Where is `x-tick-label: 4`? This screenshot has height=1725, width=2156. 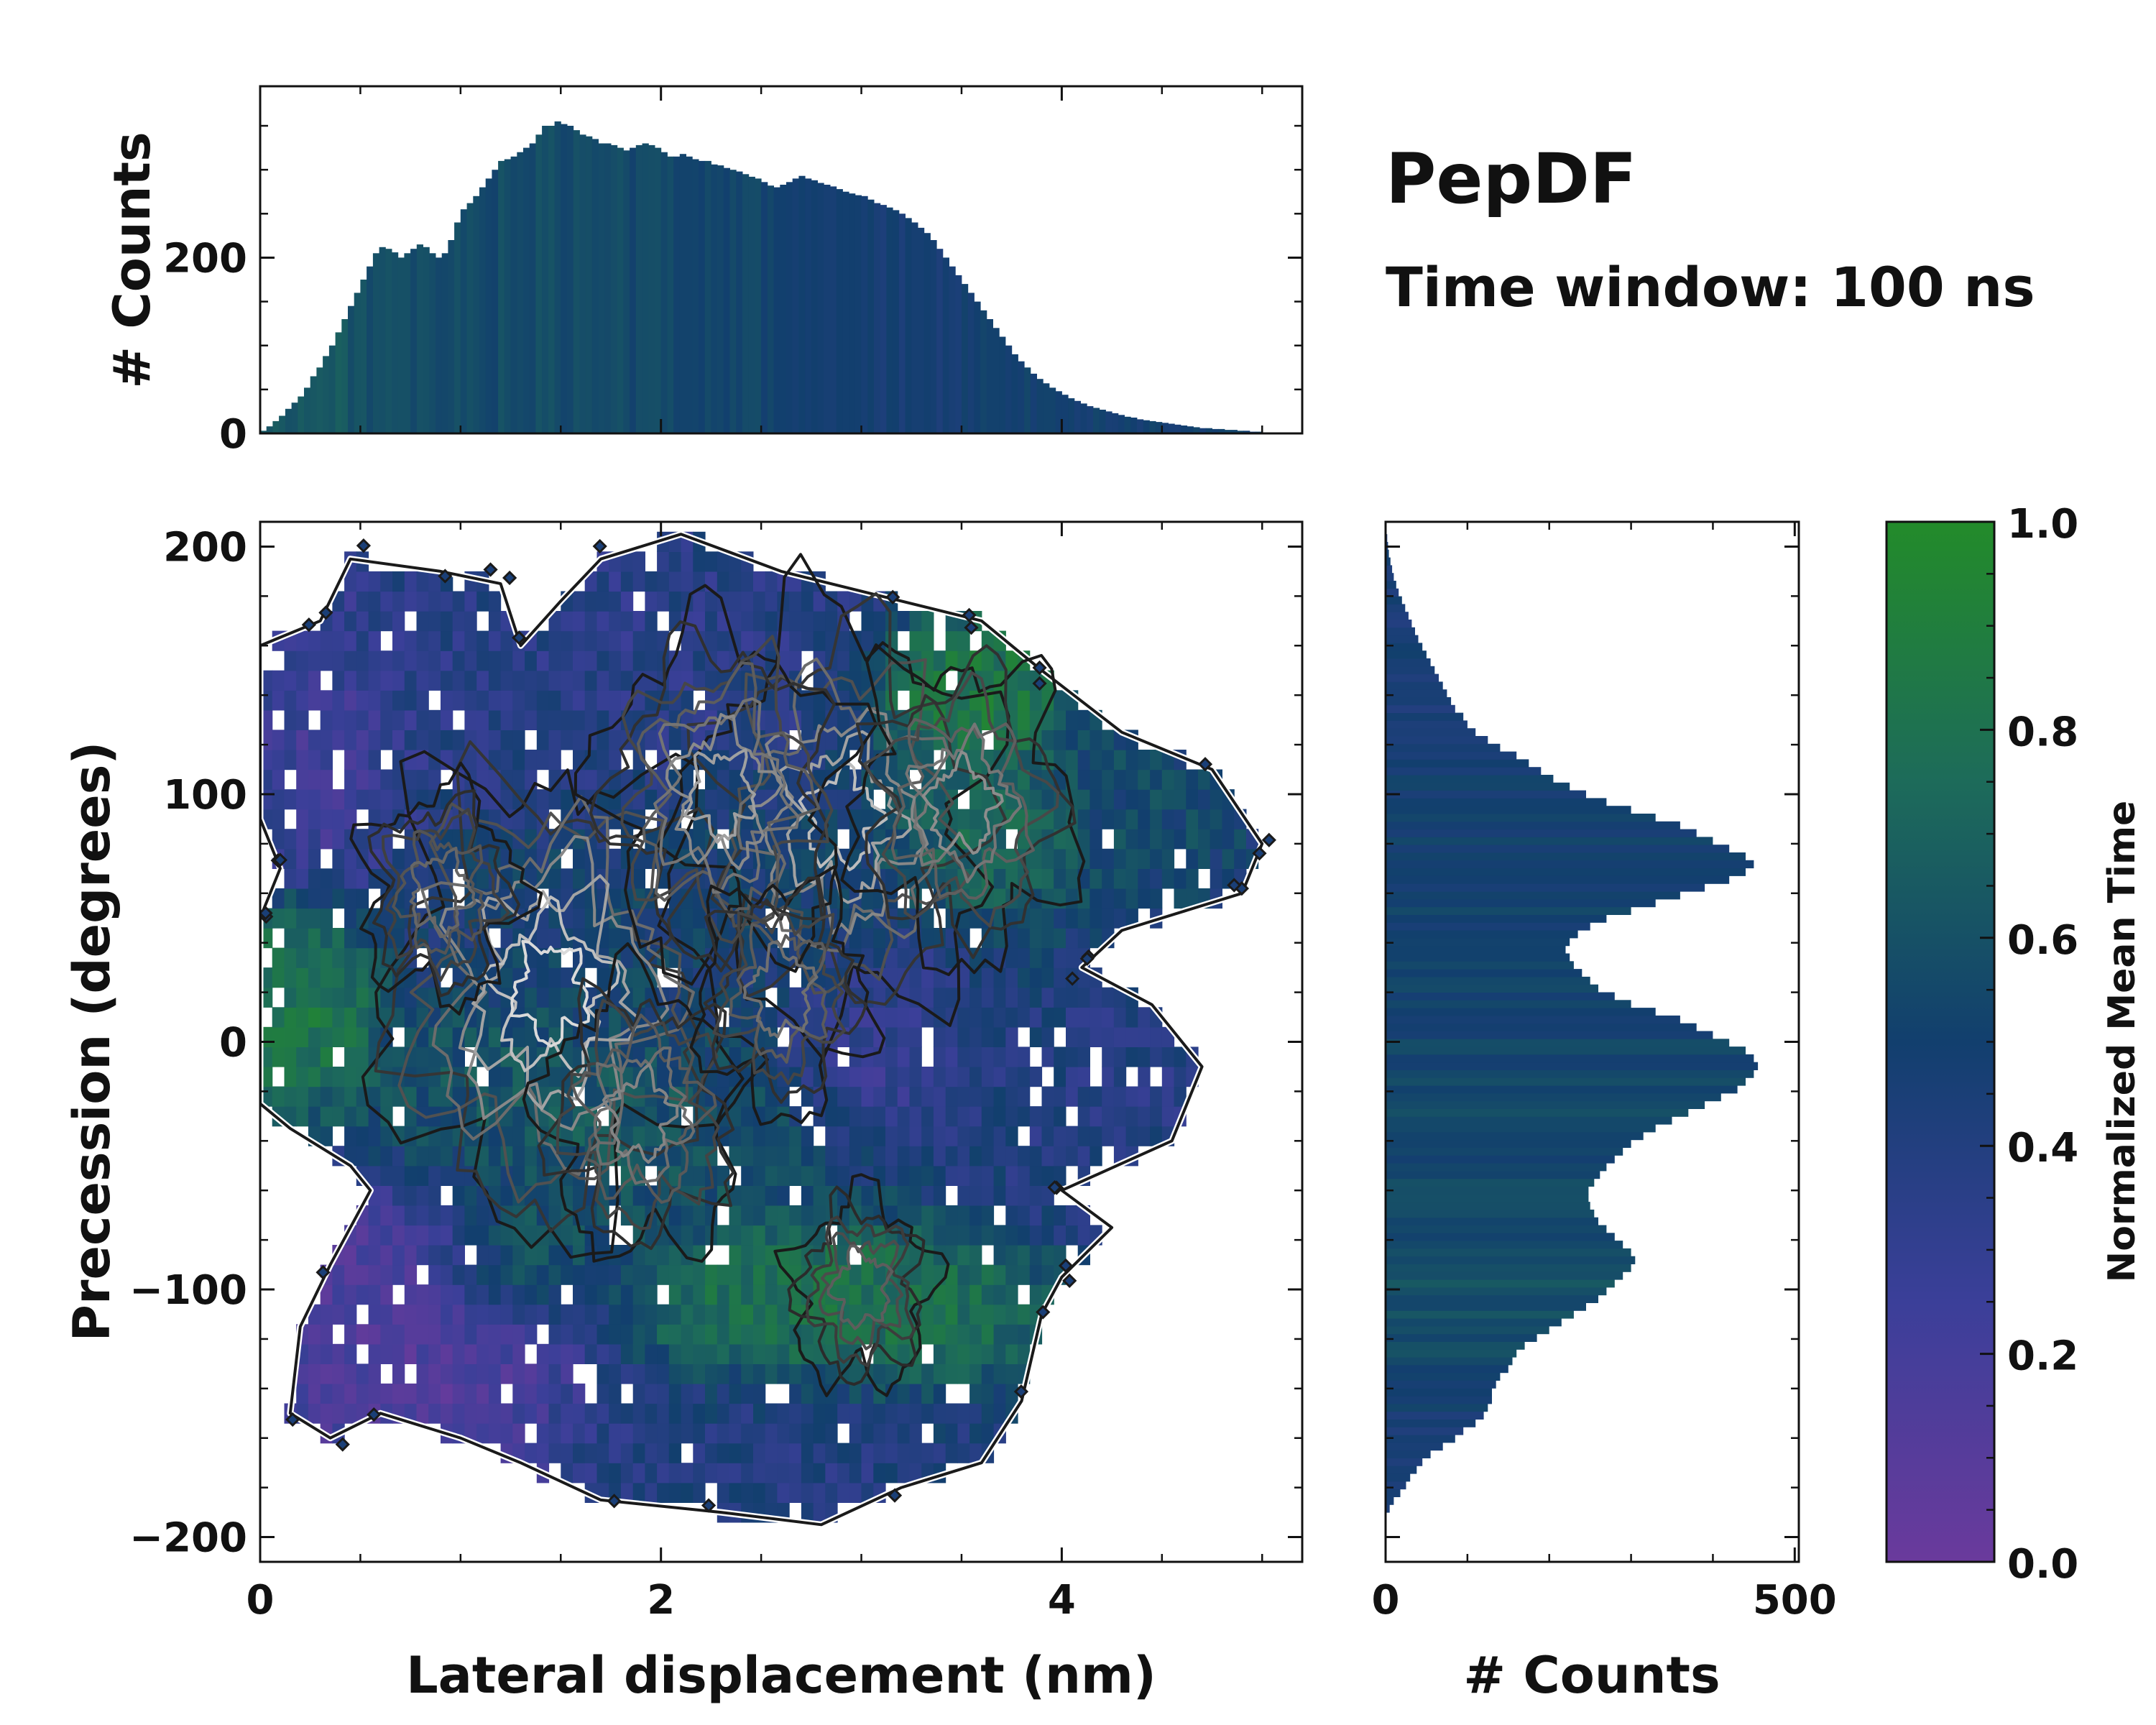 x-tick-label: 4 is located at coordinates (1062, 1600).